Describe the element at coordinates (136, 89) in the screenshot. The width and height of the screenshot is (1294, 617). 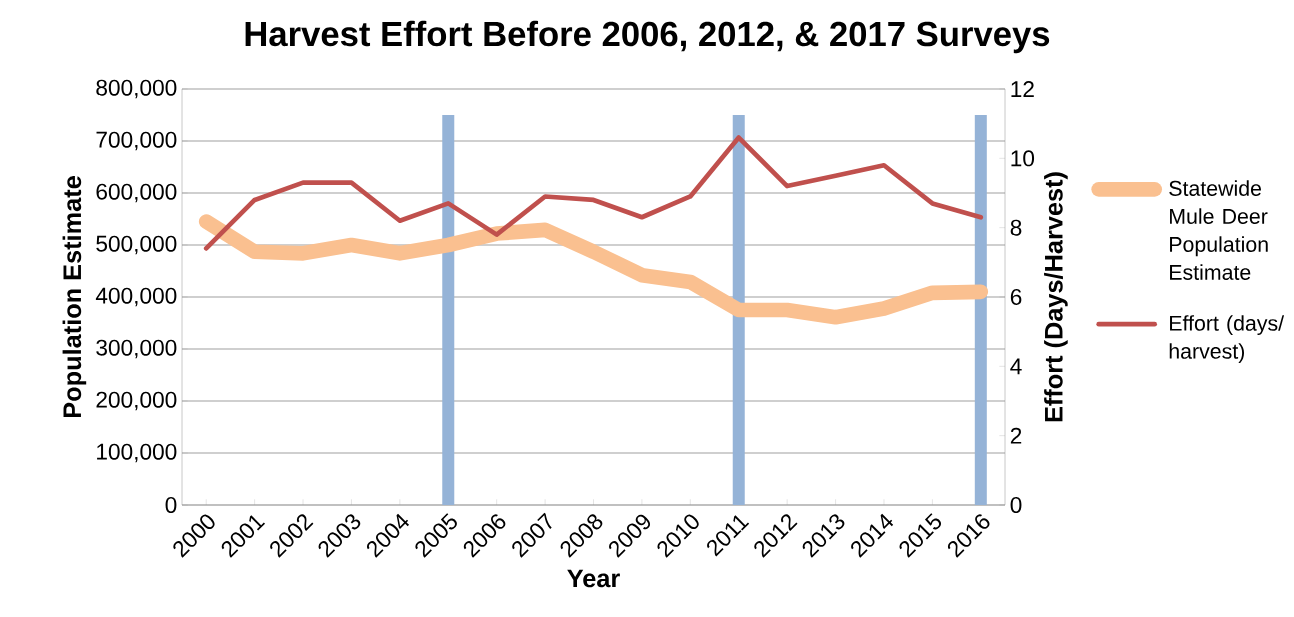
I see `y-tick-label: 800,000` at that location.